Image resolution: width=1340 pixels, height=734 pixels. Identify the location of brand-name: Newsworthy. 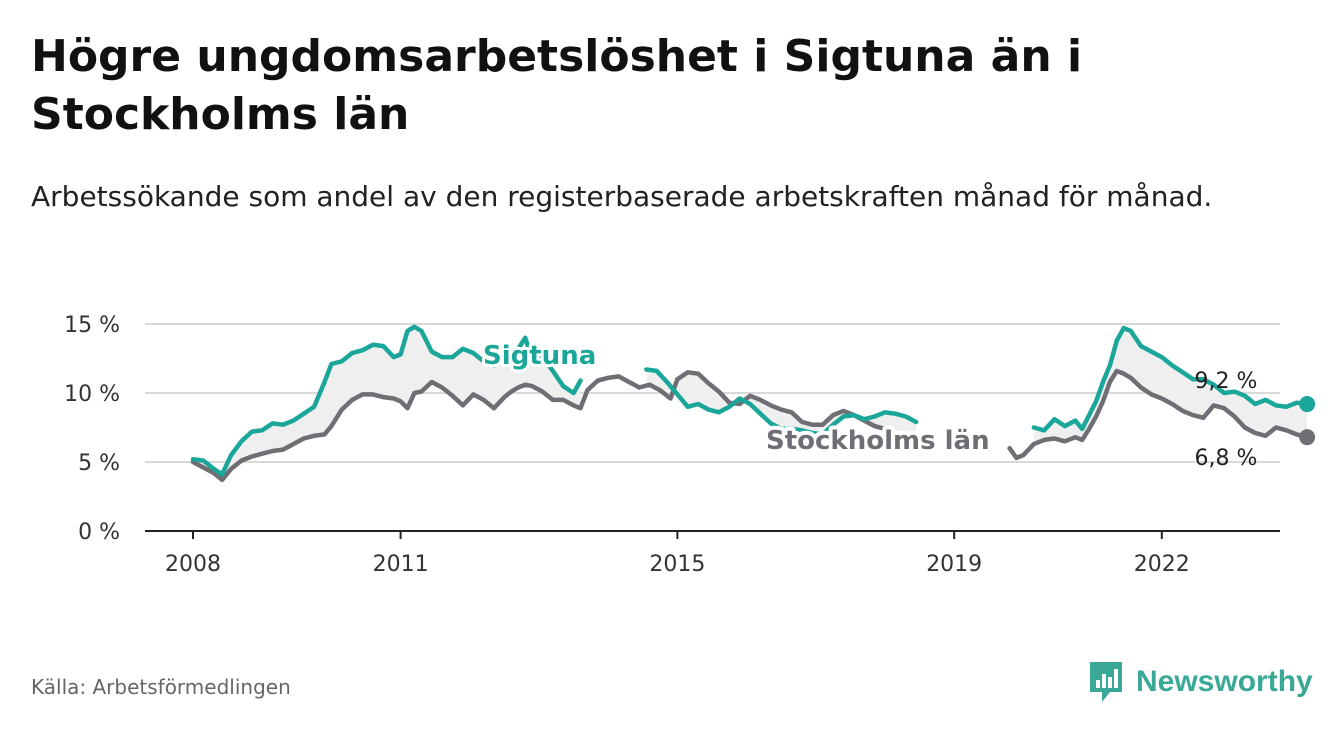
(1224, 681).